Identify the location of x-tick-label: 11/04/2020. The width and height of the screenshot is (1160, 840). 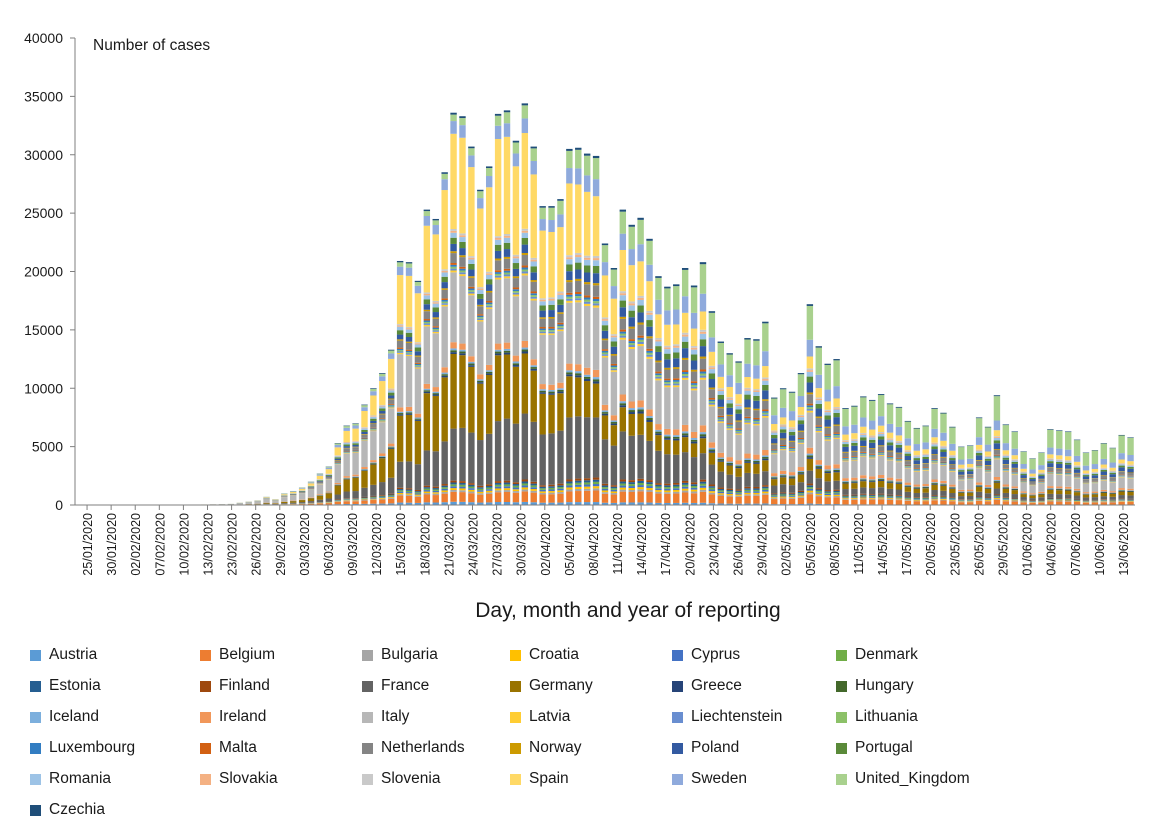
(618, 544).